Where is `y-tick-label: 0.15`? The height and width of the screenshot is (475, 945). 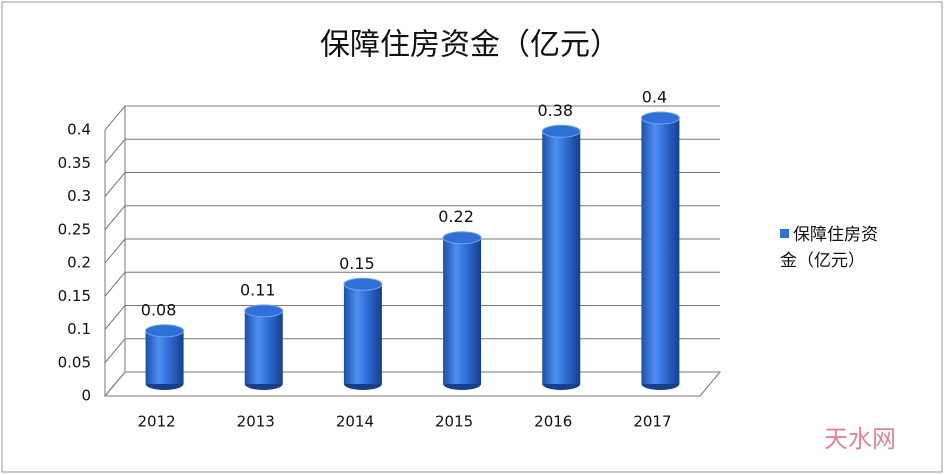 y-tick-label: 0.15 is located at coordinates (74, 296).